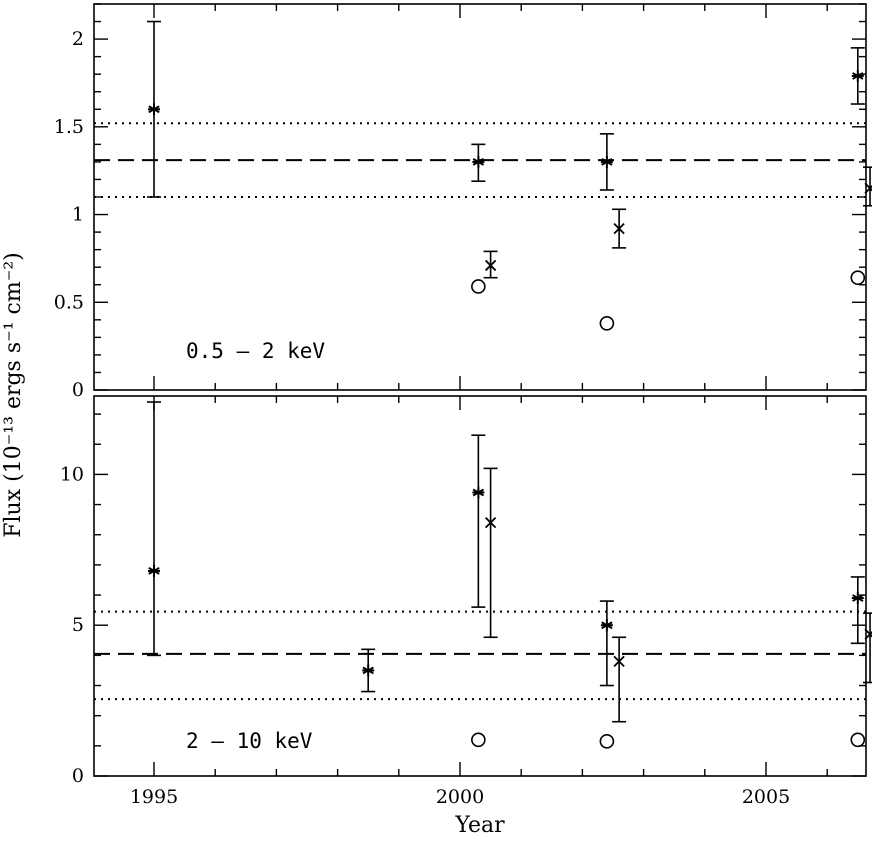  Describe the element at coordinates (72, 474) in the screenshot. I see `bottom-y-tick-label: 10` at that location.